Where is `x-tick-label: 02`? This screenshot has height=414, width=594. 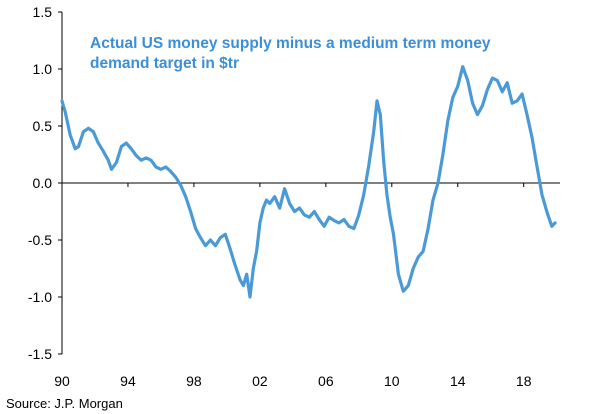 x-tick-label: 02 is located at coordinates (260, 381).